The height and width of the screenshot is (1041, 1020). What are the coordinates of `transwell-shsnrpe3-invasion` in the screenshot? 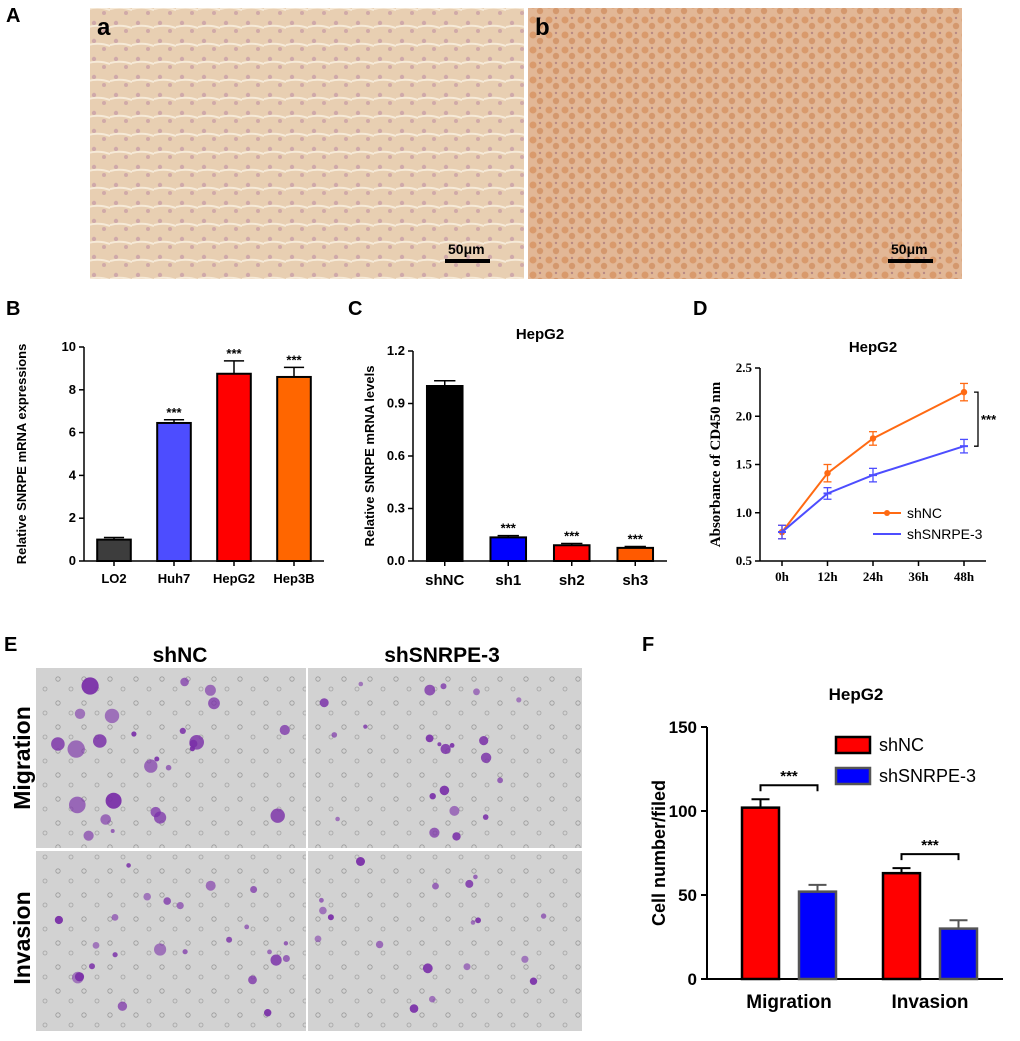 It's located at (445, 941).